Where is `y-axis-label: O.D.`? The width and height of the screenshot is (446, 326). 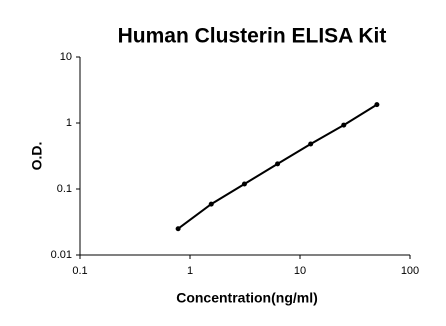 y-axis-label: O.D. is located at coordinates (37, 156).